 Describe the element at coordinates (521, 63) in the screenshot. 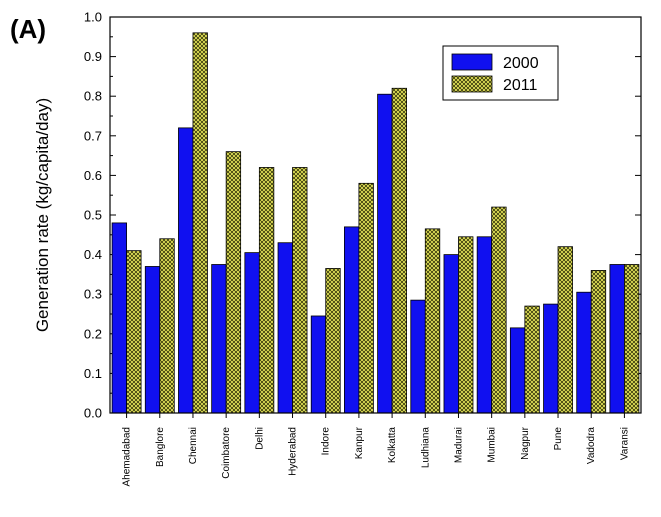

I see `legend-label-2000: 2000` at that location.